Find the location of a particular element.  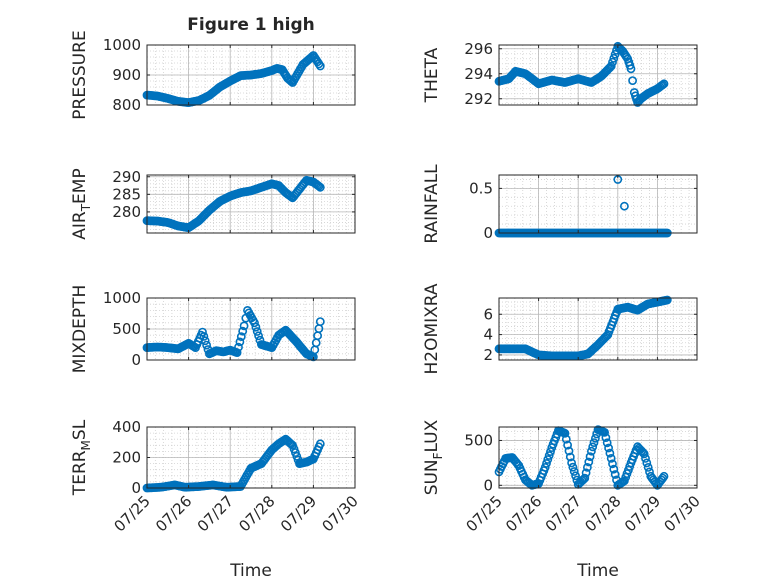

y-tick-label: 292 is located at coordinates (478, 99).